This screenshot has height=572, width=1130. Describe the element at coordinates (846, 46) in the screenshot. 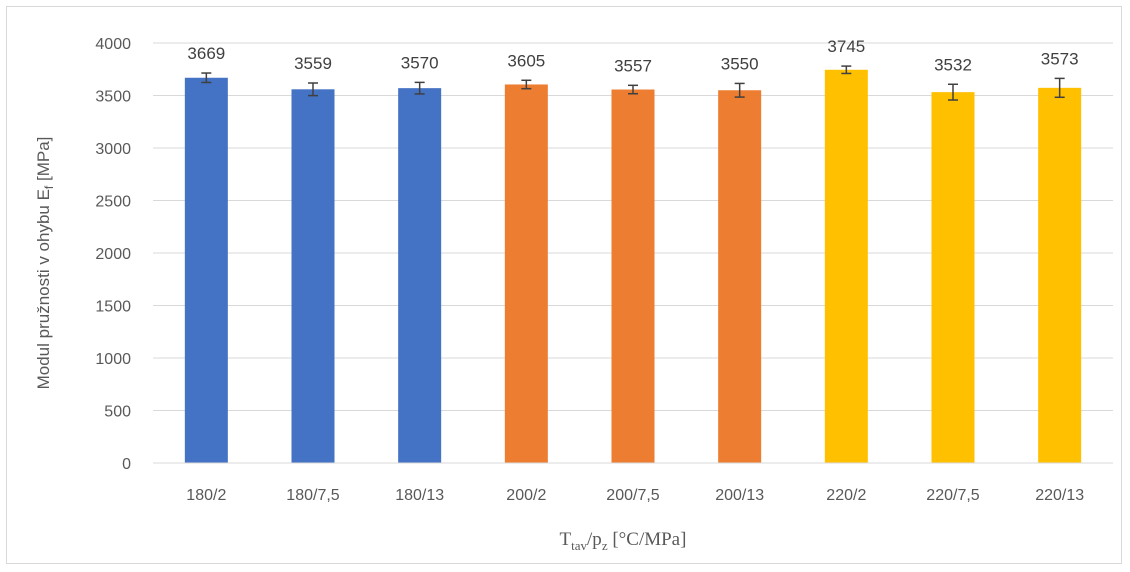

I see `data-label: 3745` at that location.